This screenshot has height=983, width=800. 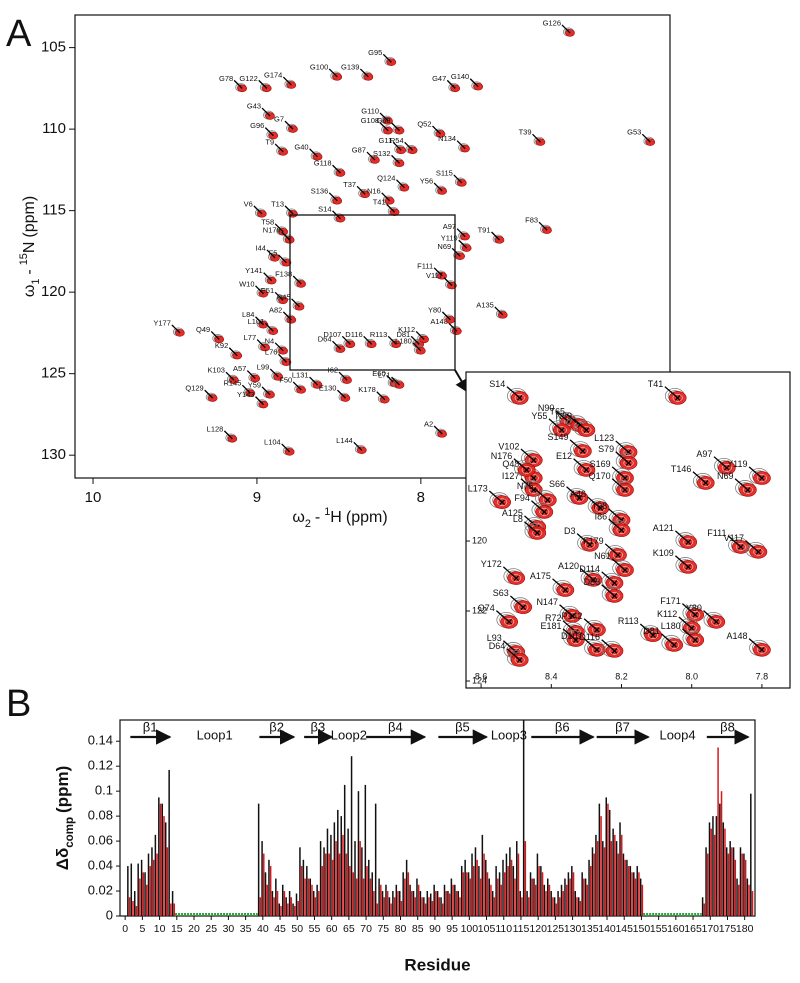 I want to click on peak: Y172, so click(x=503, y=572).